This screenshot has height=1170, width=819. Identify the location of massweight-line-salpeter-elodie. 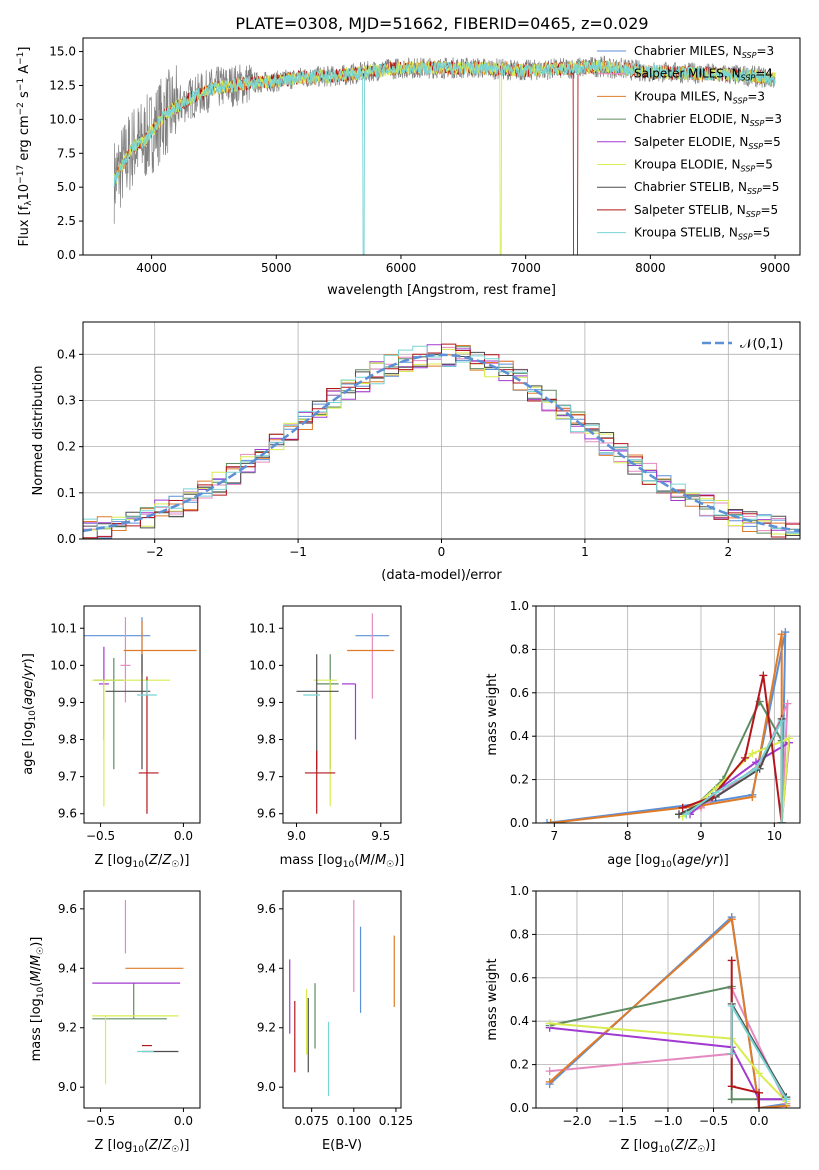
(668, 1063).